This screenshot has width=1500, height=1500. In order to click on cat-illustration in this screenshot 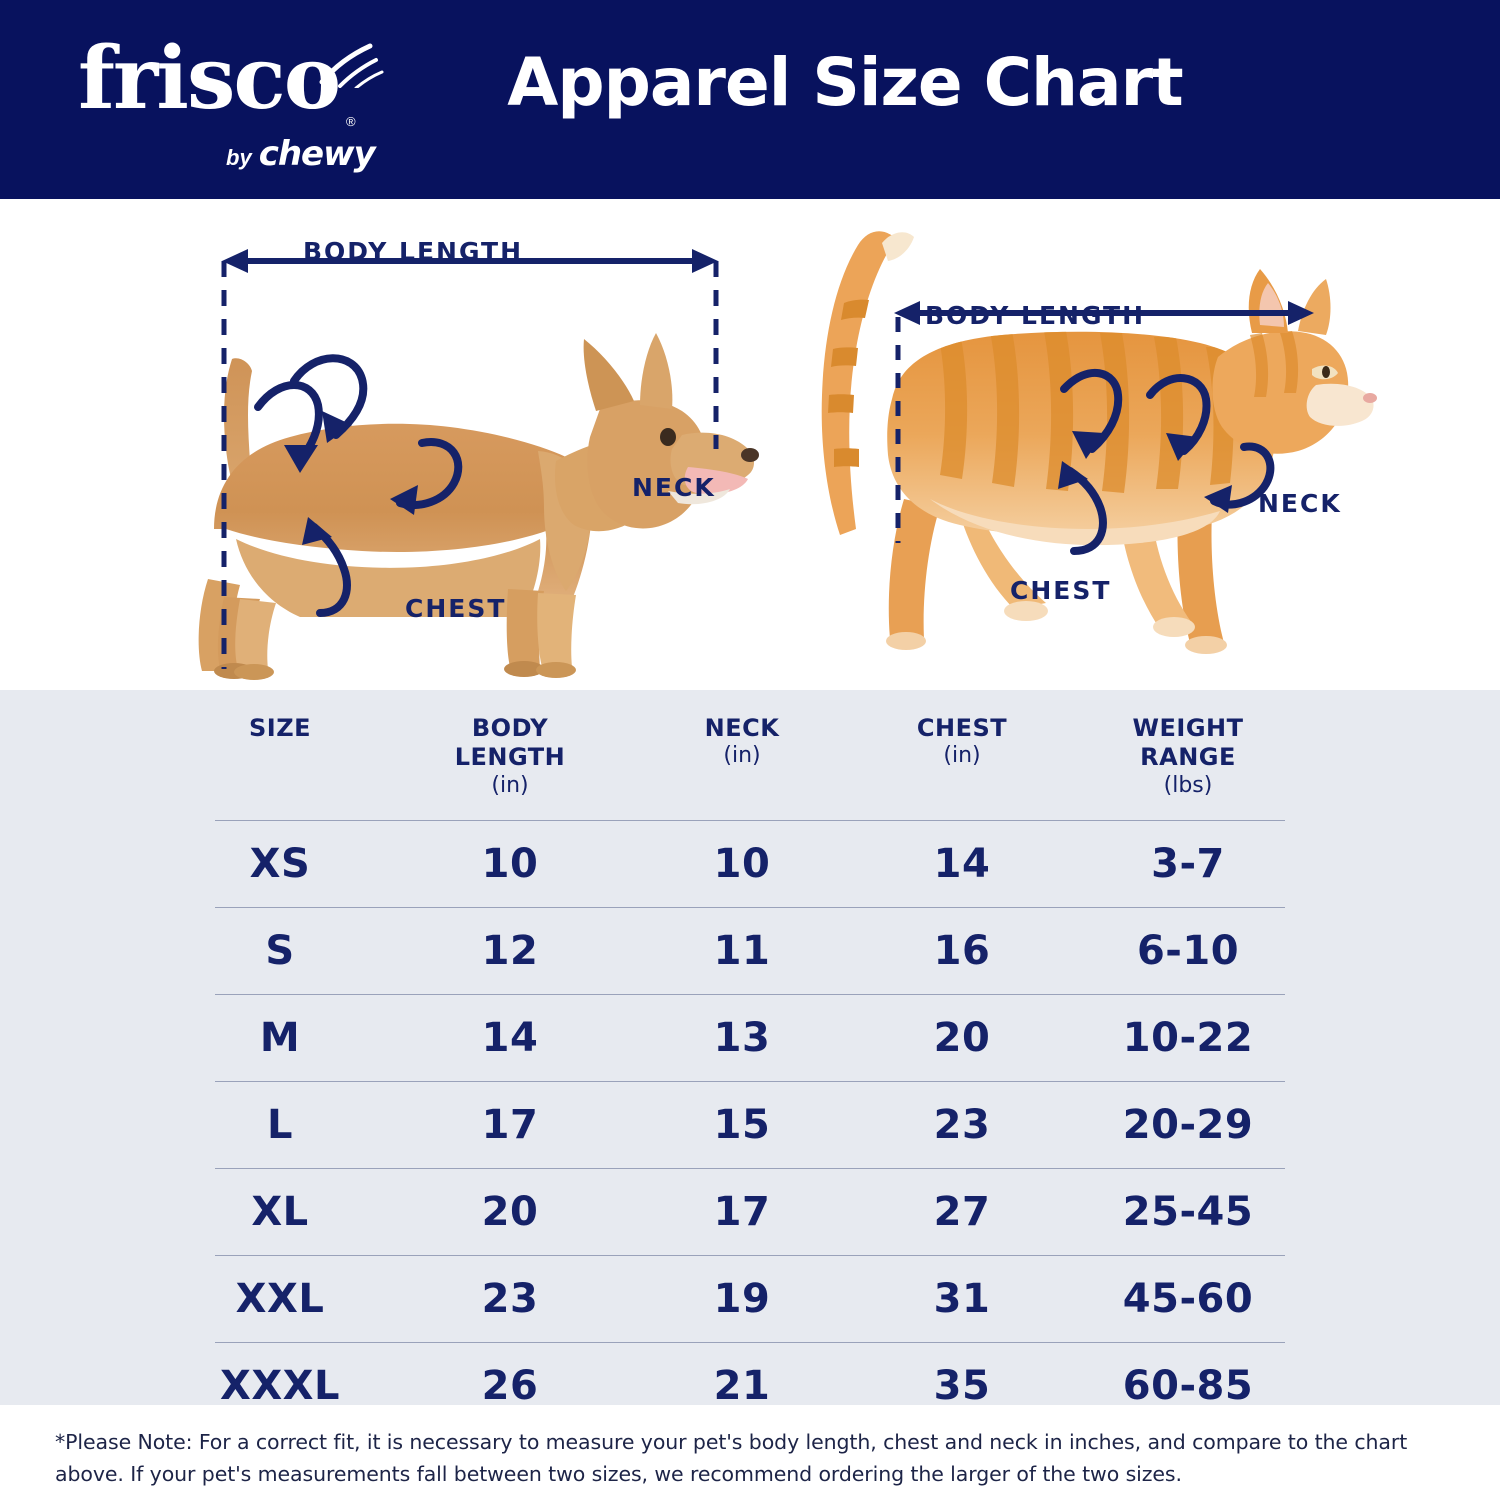, I will do `click(1099, 442)`.